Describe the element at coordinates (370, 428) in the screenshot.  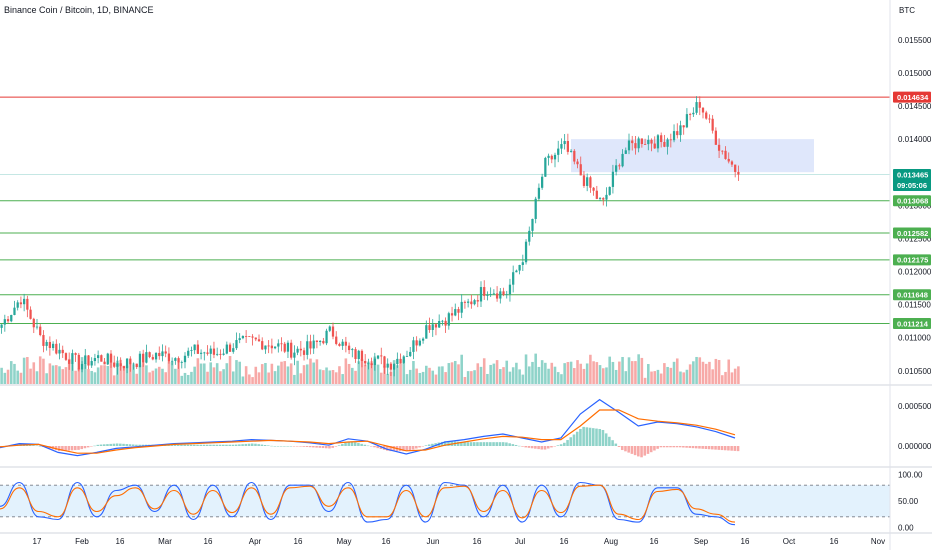
I see `macd-pane` at that location.